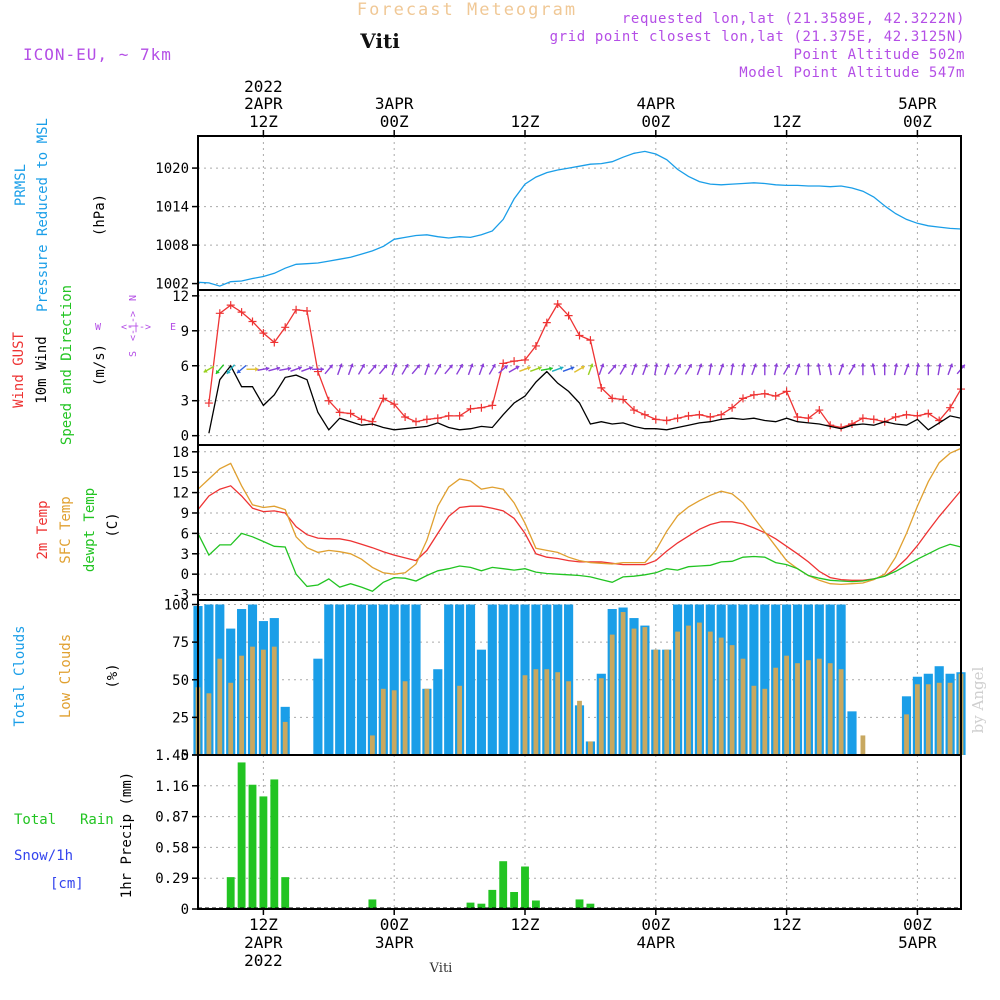 The height and width of the screenshot is (1000, 1000). I want to click on bottom-date-label: 5APR, so click(917, 942).